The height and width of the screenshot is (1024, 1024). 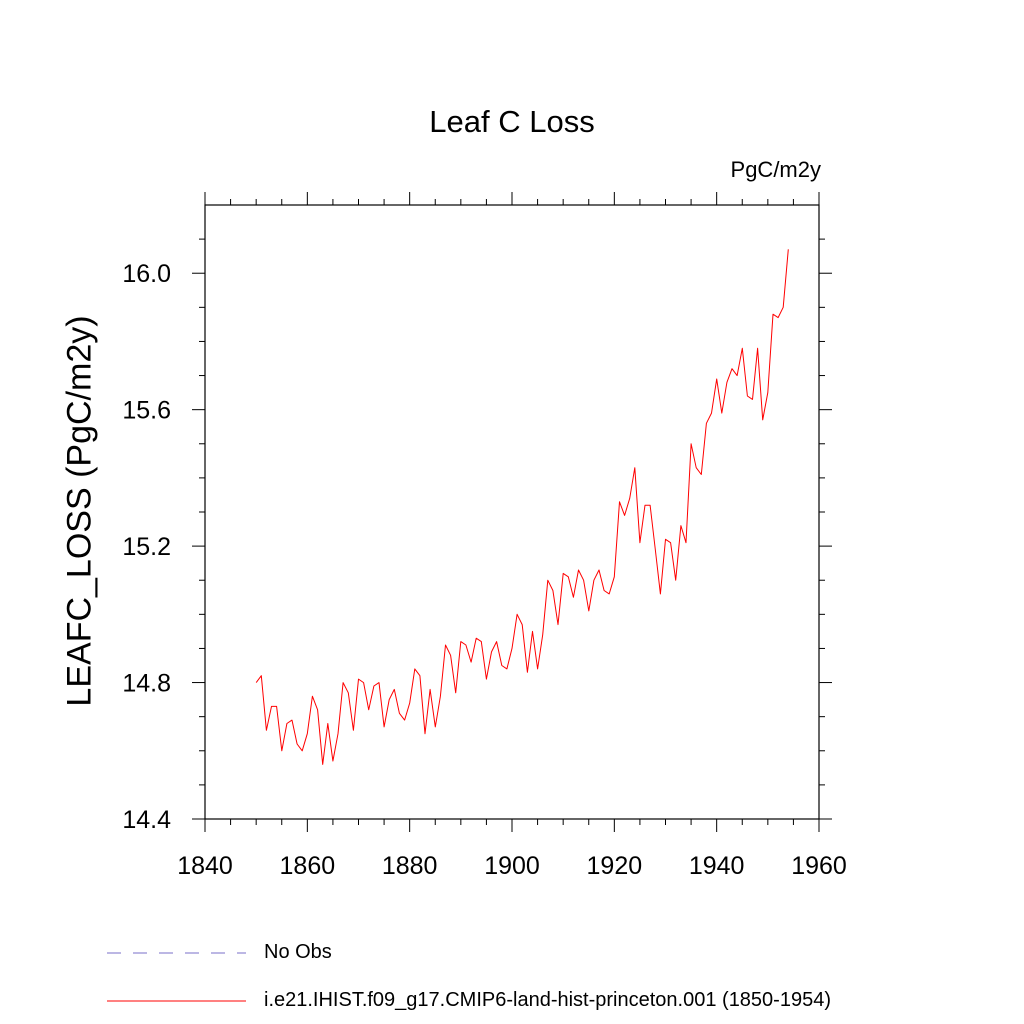 I want to click on chart-title: Leaf C Loss, so click(x=512, y=121).